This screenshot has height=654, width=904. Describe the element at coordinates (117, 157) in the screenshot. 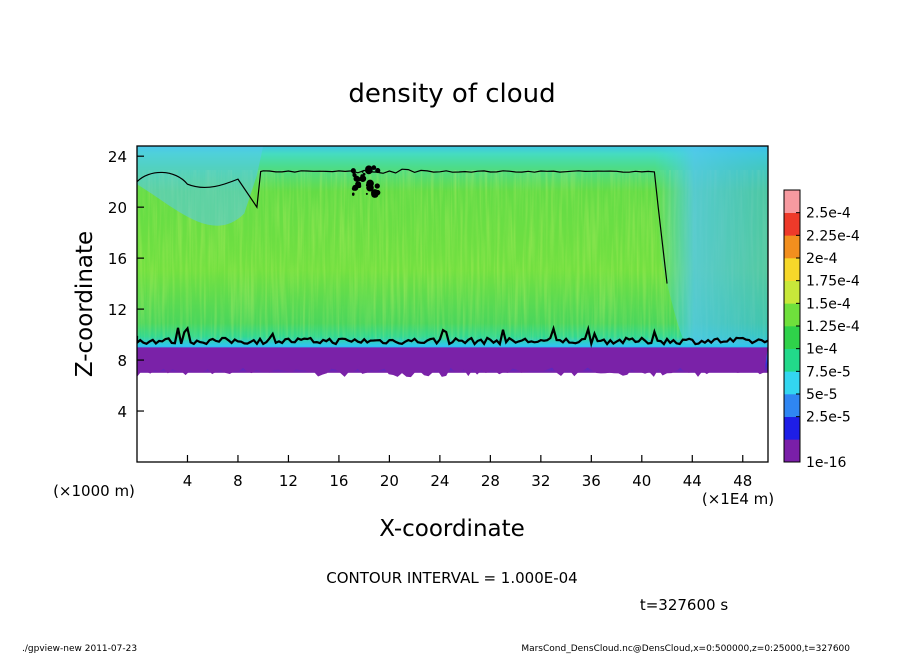

I see `y-tick-label: 24` at that location.